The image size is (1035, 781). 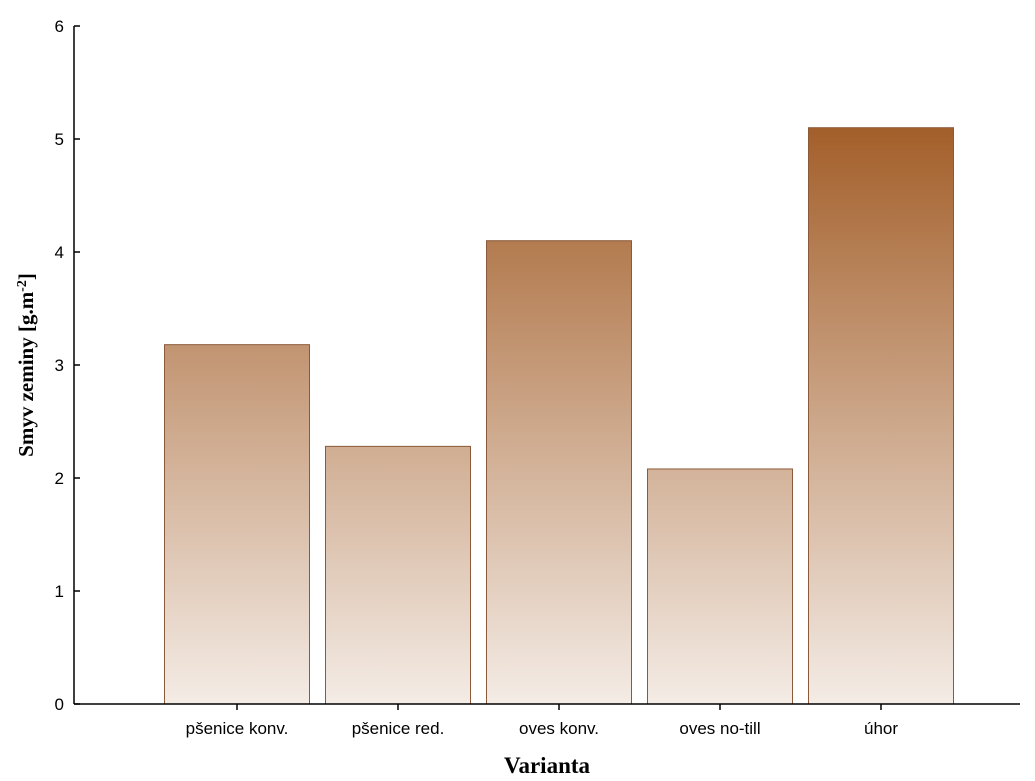 I want to click on x-tick-label: oves no-till, so click(x=719, y=728).